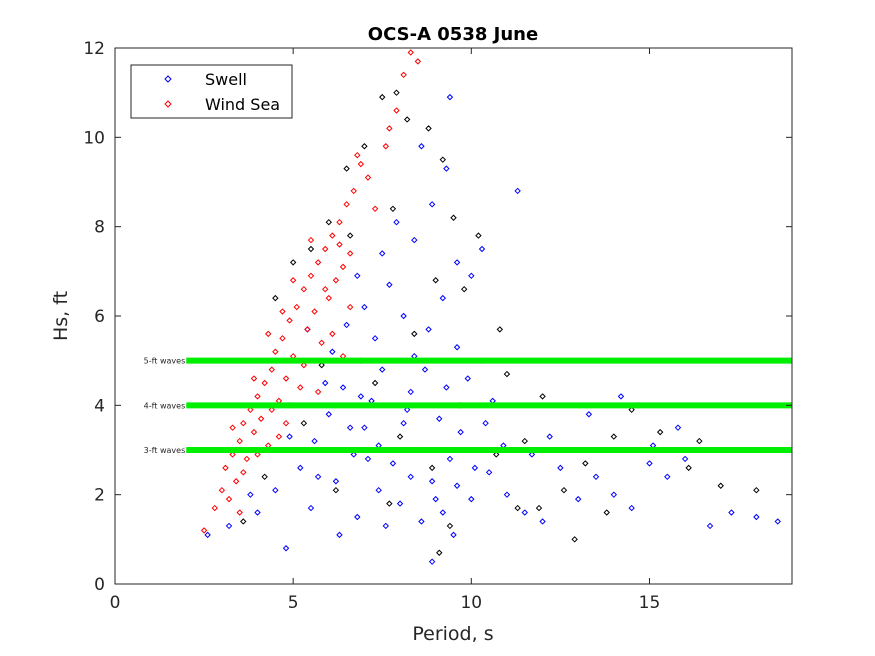  What do you see at coordinates (94, 138) in the screenshot?
I see `y-tick-label: 10` at bounding box center [94, 138].